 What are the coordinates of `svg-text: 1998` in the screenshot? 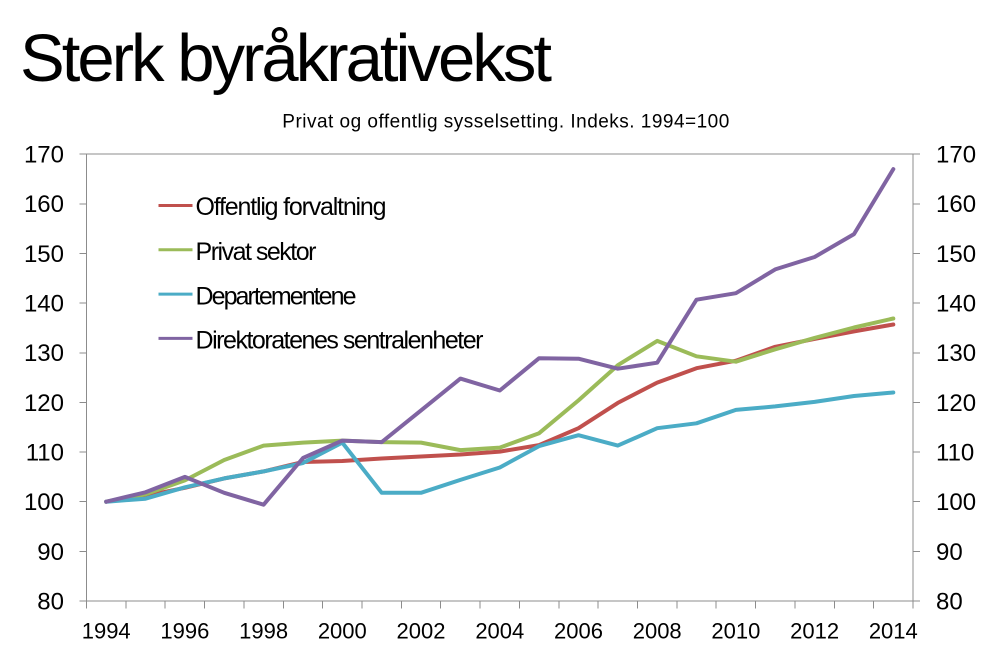 It's located at (263, 631).